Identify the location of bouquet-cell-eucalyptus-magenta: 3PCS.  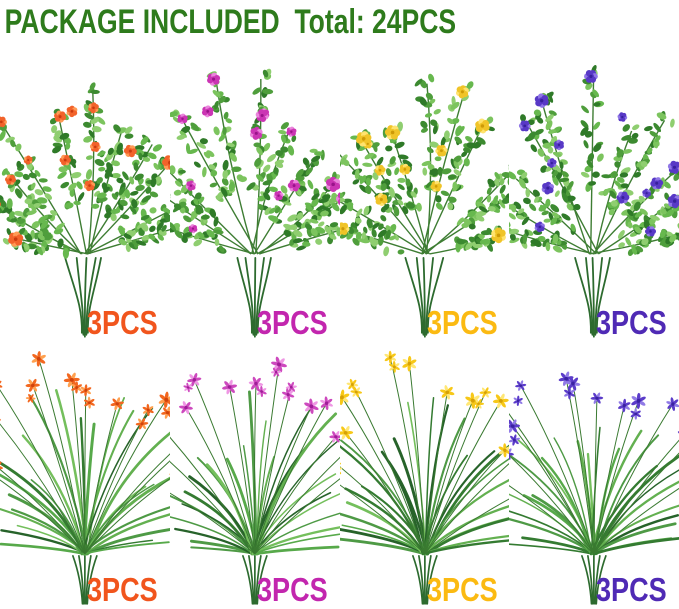
(254, 193).